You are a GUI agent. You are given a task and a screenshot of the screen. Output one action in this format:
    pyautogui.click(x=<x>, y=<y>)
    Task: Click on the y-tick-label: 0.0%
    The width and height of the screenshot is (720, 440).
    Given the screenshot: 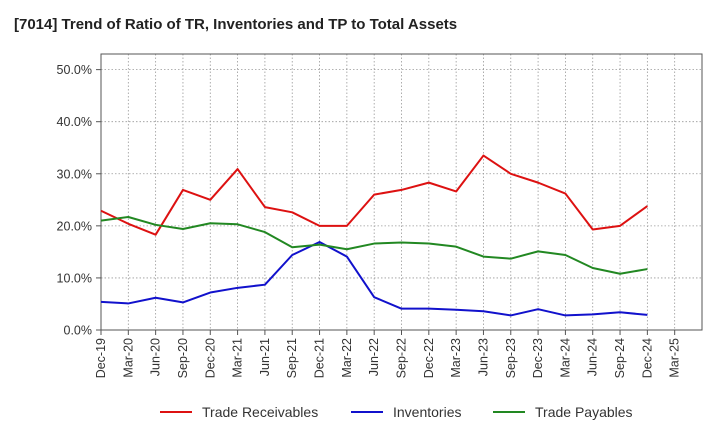 What is the action you would take?
    pyautogui.click(x=78, y=331)
    